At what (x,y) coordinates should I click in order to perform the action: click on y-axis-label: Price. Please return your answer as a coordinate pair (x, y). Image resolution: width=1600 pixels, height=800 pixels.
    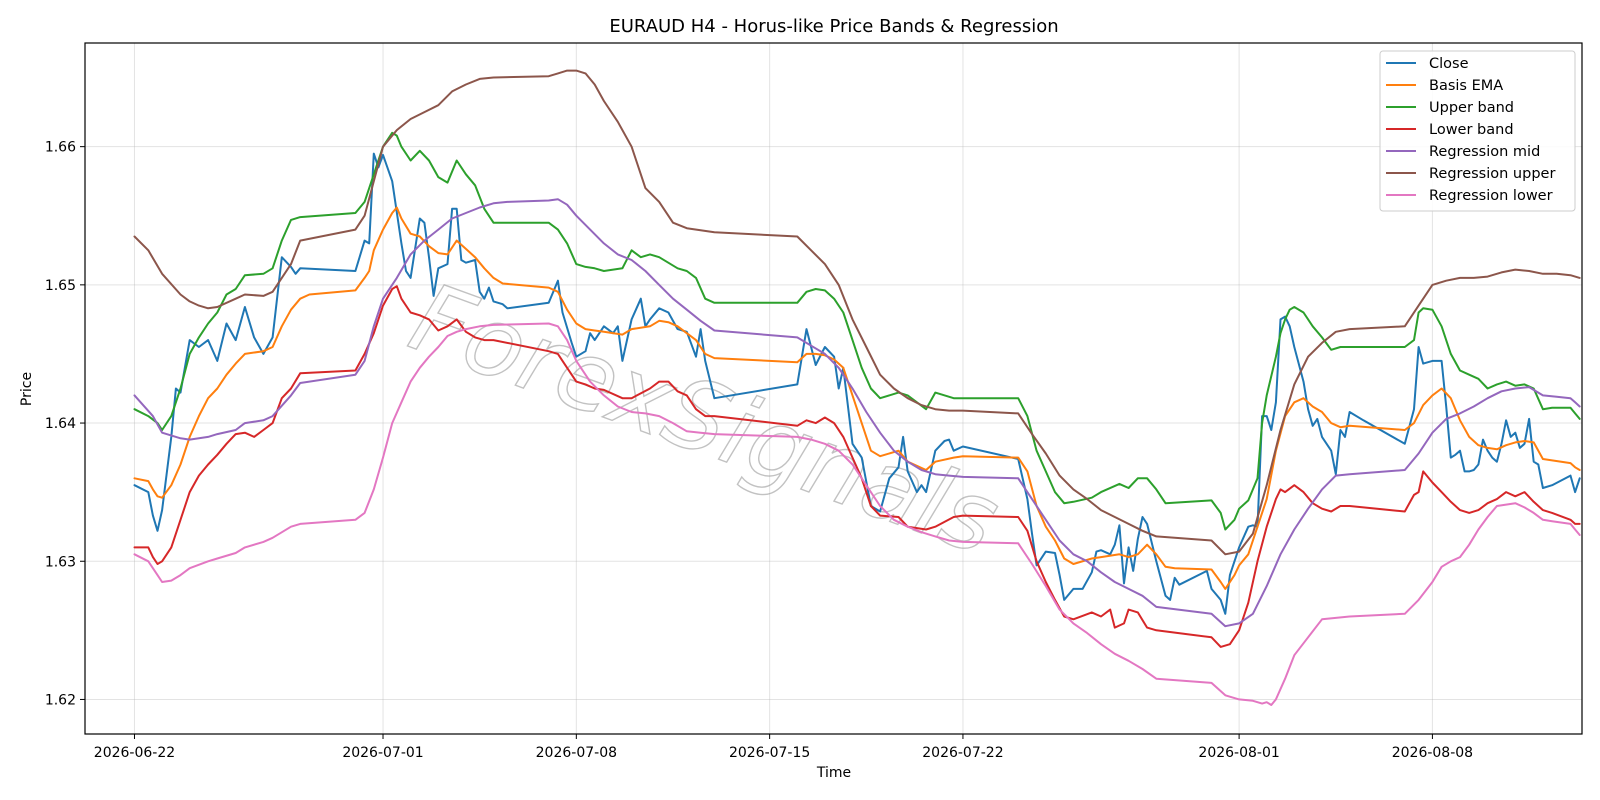
    Looking at the image, I should click on (27, 389).